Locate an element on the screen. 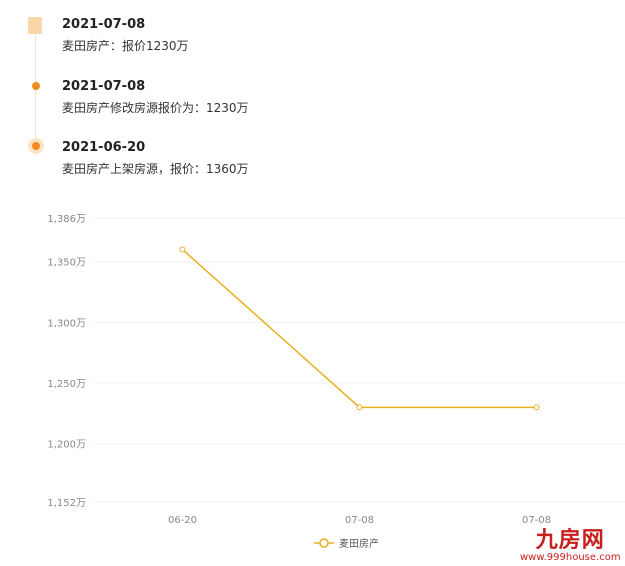 The image size is (625, 566). watermark-logo-text: 九房网 is located at coordinates (570, 540).